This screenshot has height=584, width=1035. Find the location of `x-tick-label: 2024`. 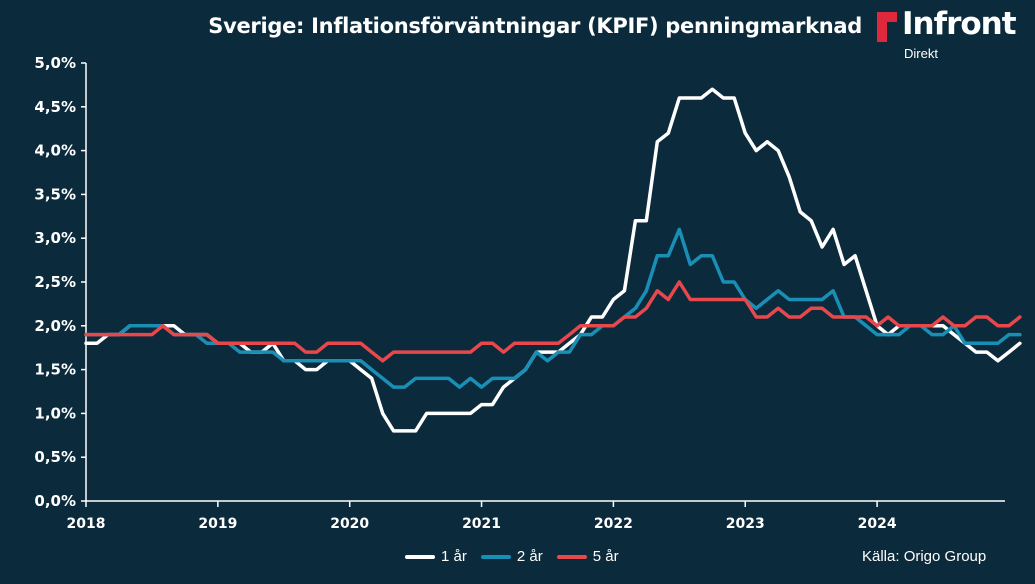

x-tick-label: 2024 is located at coordinates (877, 524).